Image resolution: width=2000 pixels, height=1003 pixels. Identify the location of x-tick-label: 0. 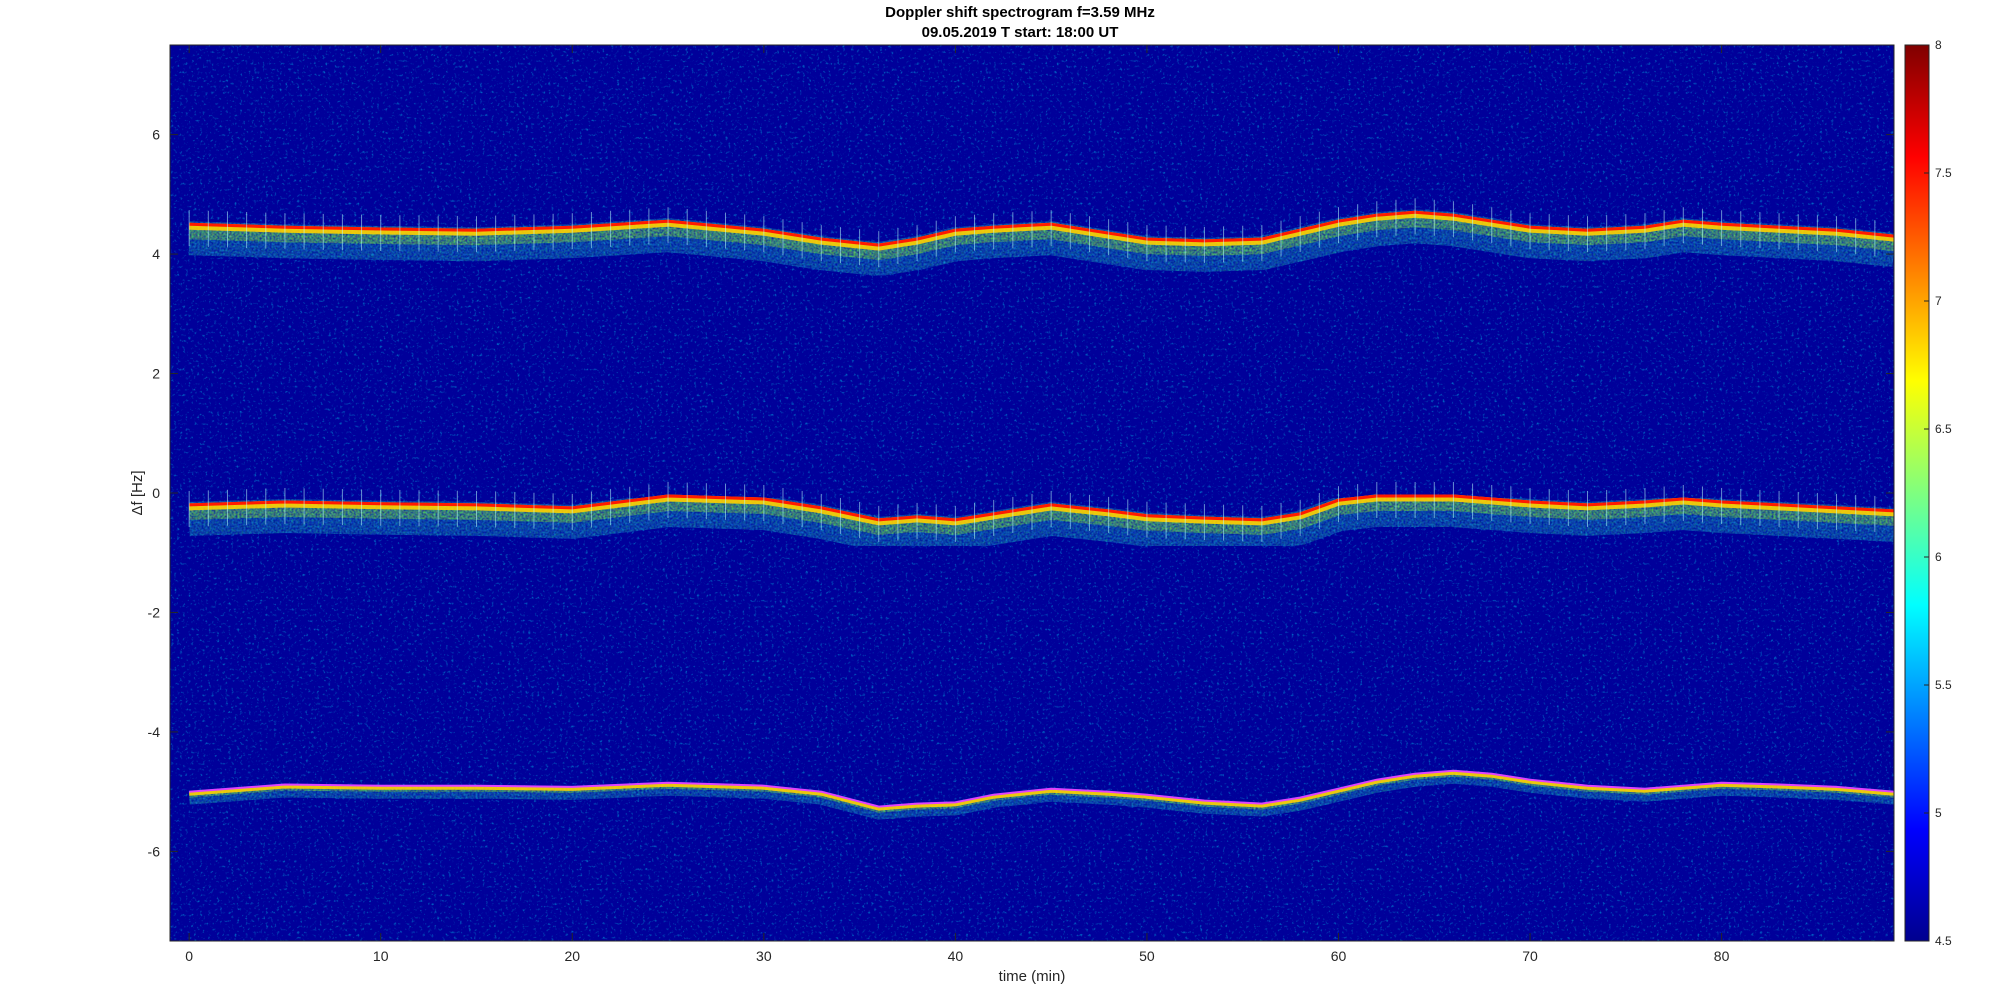
(189, 956).